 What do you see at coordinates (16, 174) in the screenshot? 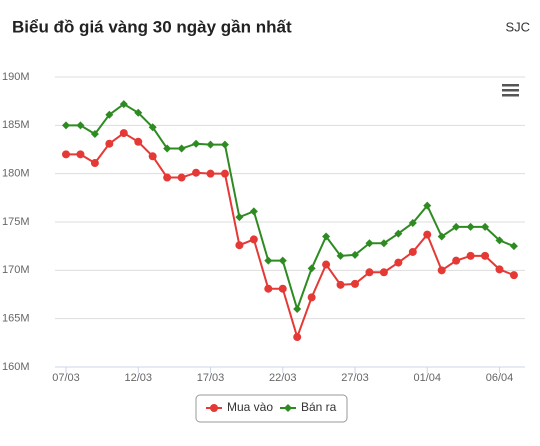
I see `y-tick-label: 180M` at bounding box center [16, 174].